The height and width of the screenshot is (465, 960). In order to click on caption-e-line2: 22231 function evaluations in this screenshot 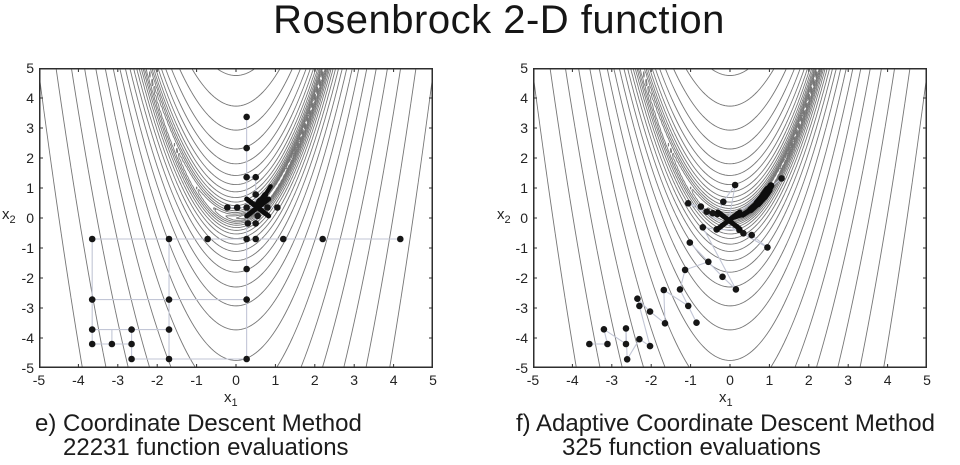, I will do `click(206, 447)`.